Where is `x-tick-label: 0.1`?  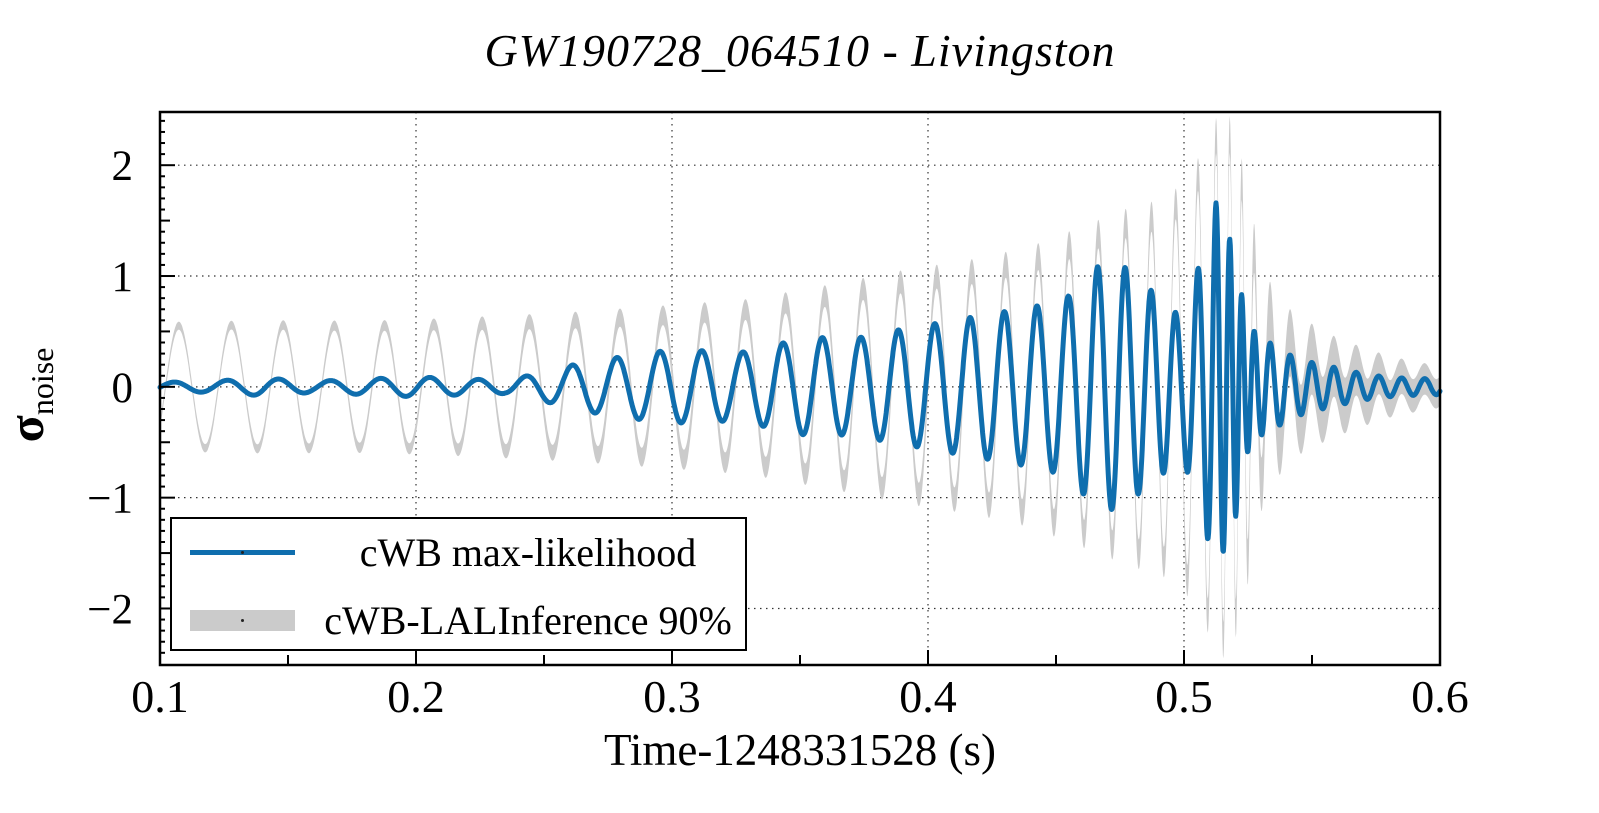 x-tick-label: 0.1 is located at coordinates (160, 696).